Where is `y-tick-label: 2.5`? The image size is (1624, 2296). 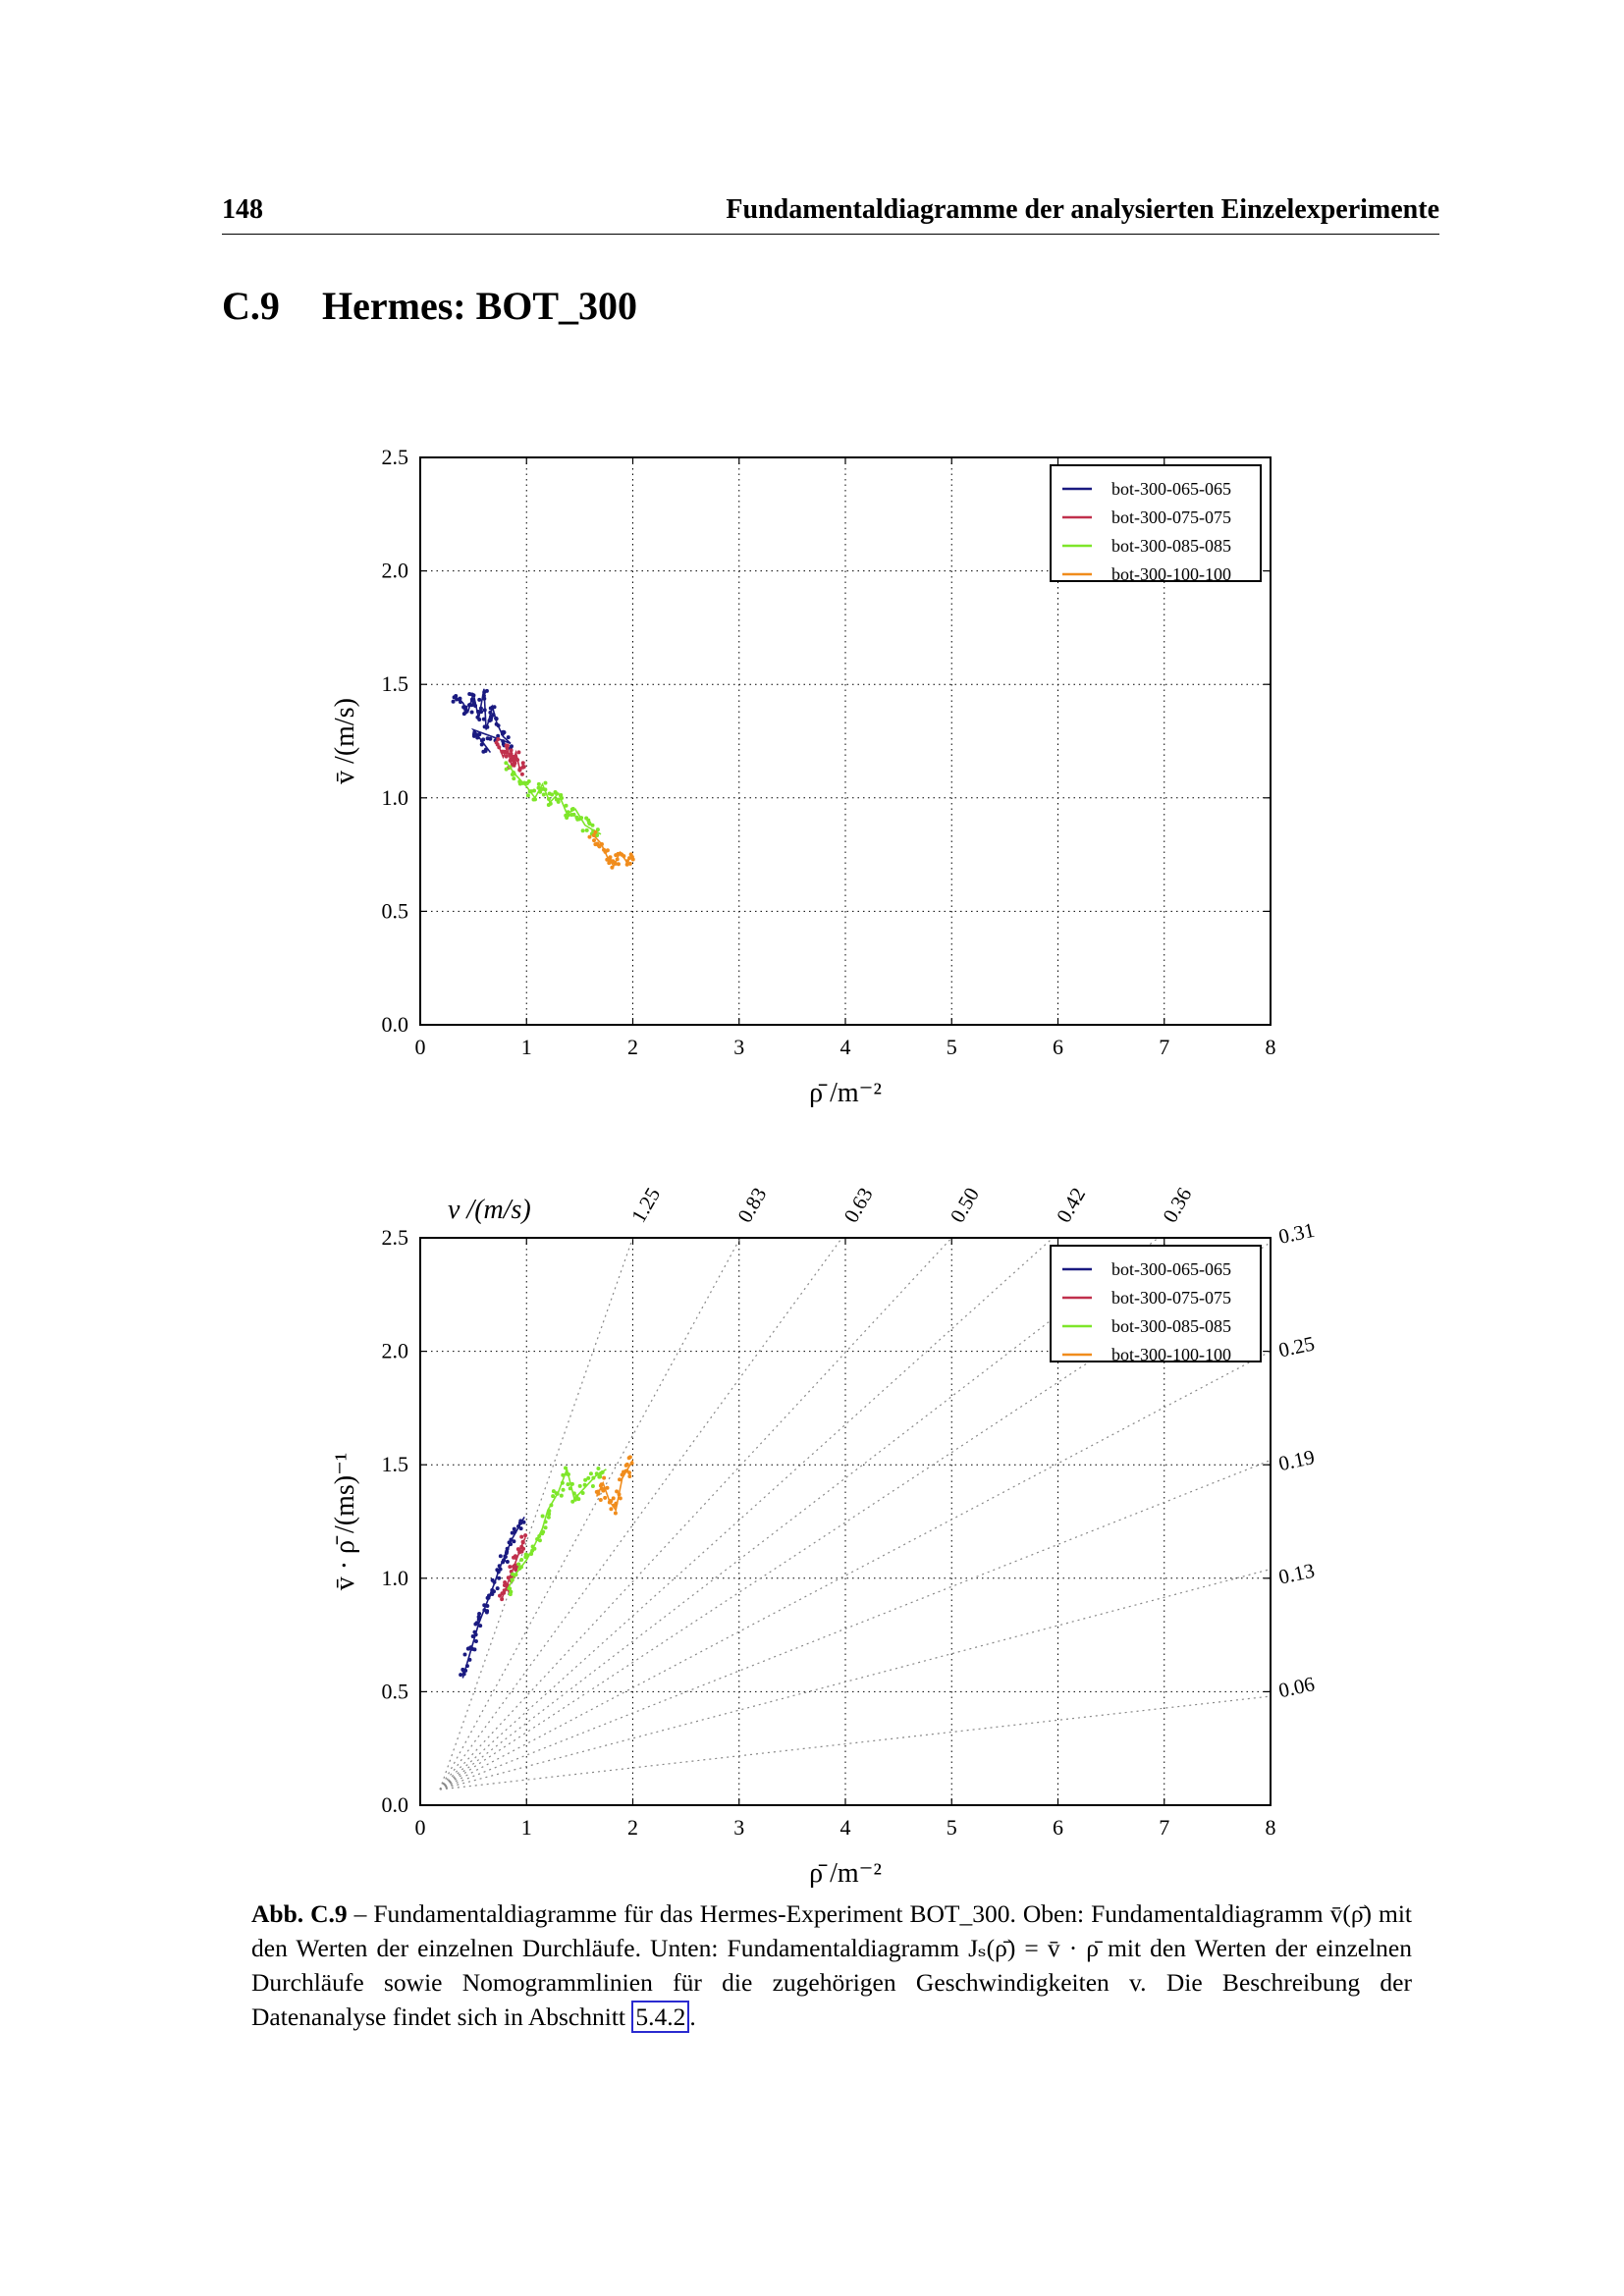 y-tick-label: 2.5 is located at coordinates (395, 457).